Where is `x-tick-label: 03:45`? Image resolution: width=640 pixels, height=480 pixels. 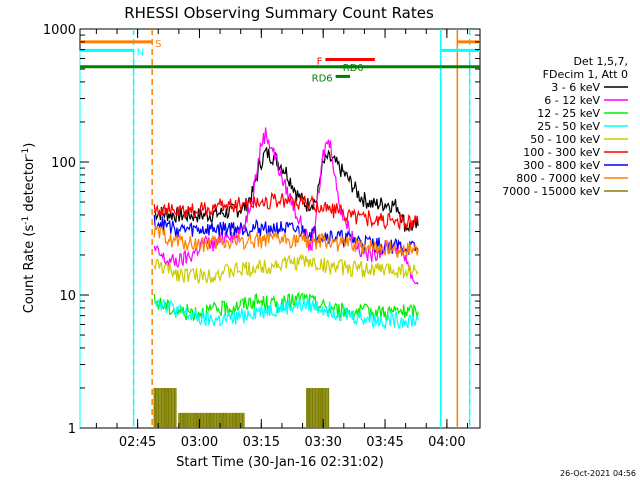
x-tick-label: 03:45 is located at coordinates (384, 442).